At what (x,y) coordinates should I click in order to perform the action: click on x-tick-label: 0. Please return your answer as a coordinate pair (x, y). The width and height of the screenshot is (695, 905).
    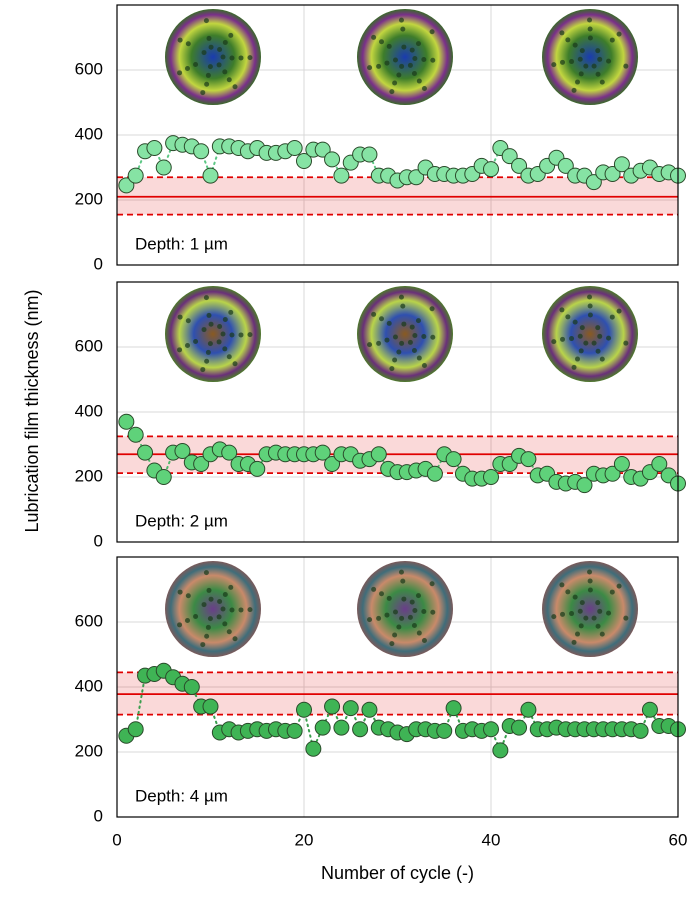
    Looking at the image, I should click on (116, 839).